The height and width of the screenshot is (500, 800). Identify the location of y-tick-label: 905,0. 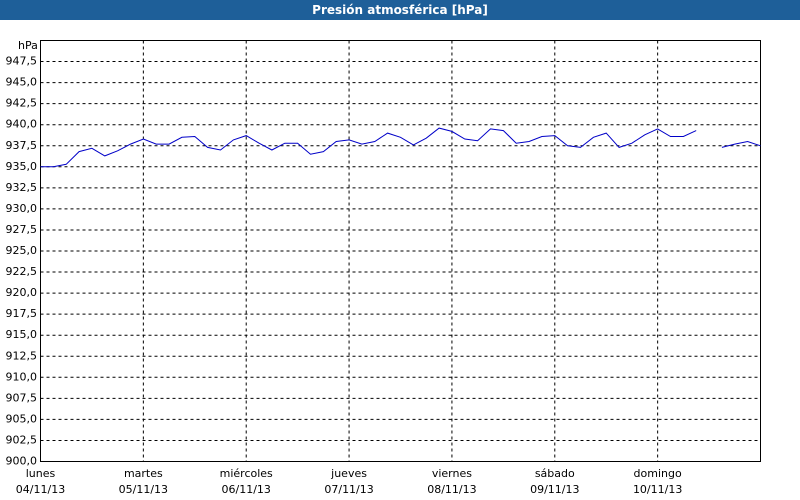
(22, 418).